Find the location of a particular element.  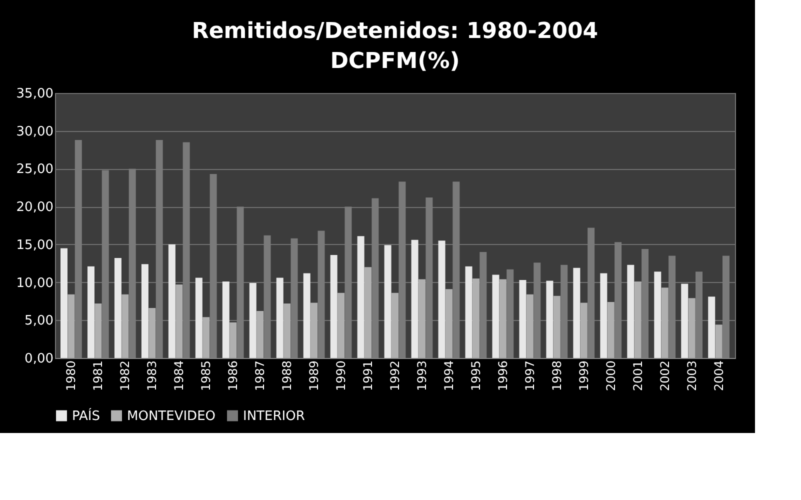

y-tick-label: 35,00 is located at coordinates (35, 94).